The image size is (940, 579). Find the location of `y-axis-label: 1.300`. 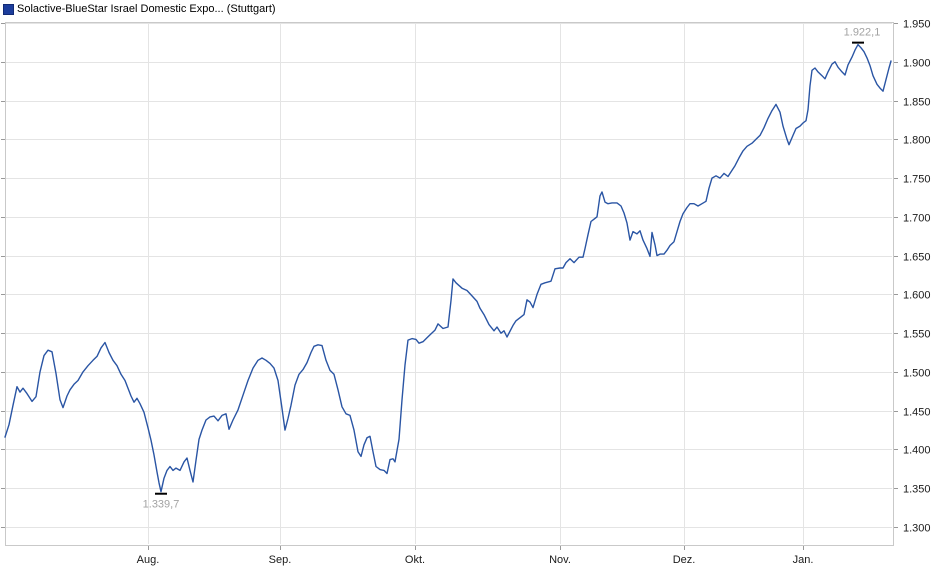

y-axis-label: 1.300 is located at coordinates (917, 529).